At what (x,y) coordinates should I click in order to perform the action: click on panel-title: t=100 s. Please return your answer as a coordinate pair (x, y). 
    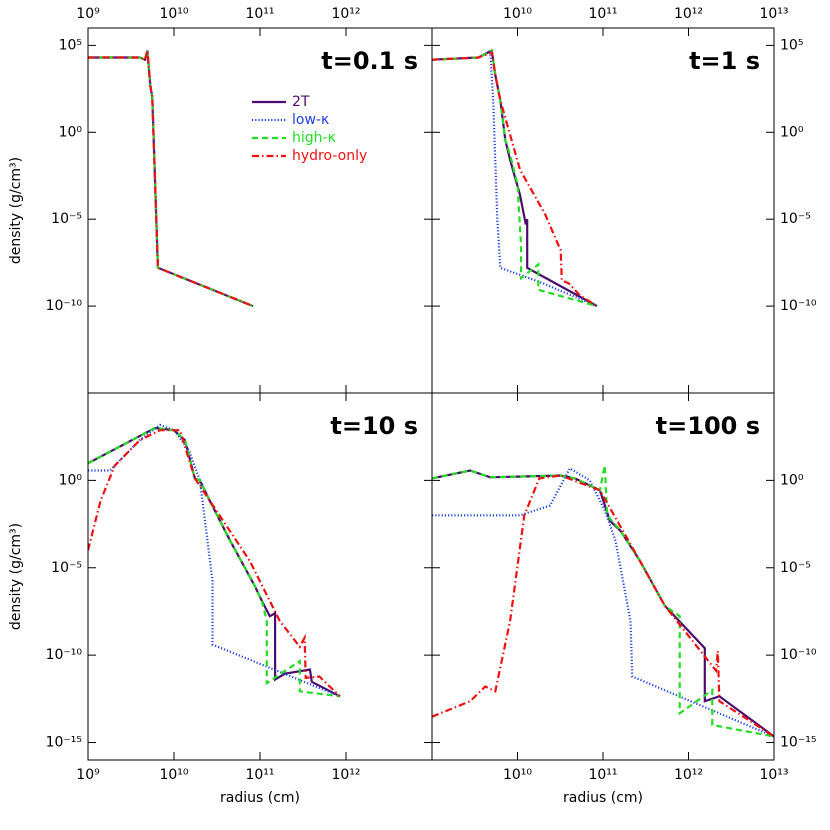
    Looking at the image, I should click on (708, 426).